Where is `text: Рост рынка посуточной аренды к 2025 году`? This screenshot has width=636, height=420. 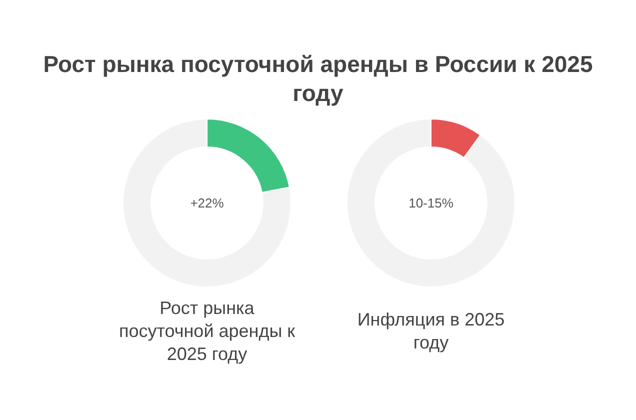
text: Рост рынка посуточной аренды к 2025 году is located at coordinates (207, 331).